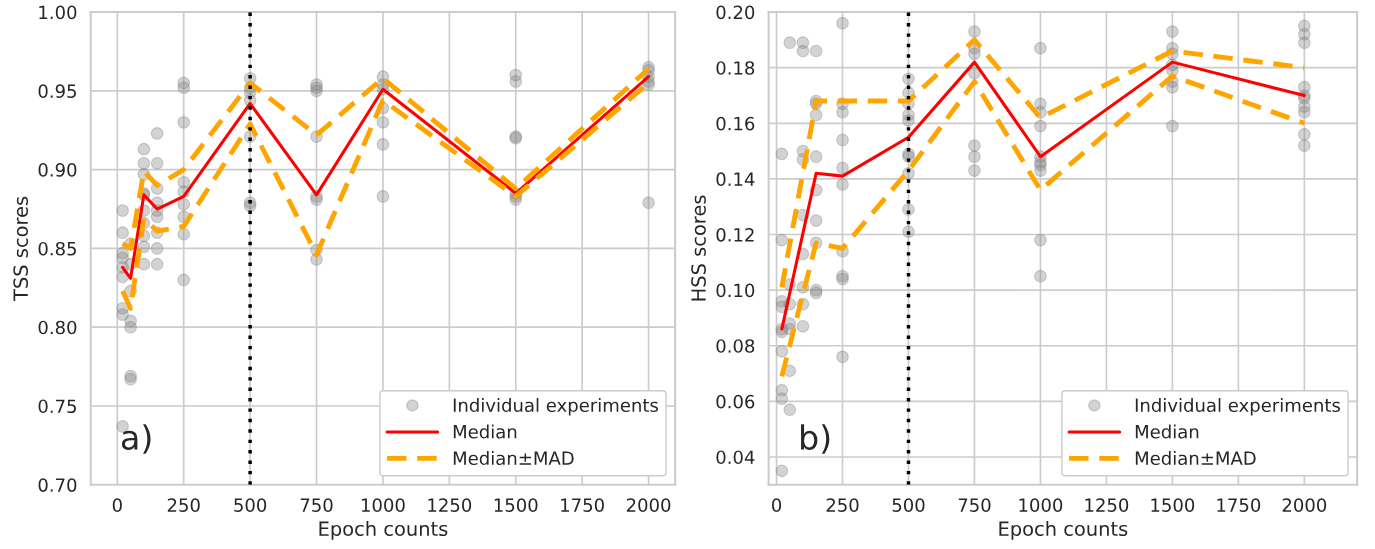  Describe the element at coordinates (21, 249) in the screenshot. I see `y-axis-title: TSS scores` at that location.